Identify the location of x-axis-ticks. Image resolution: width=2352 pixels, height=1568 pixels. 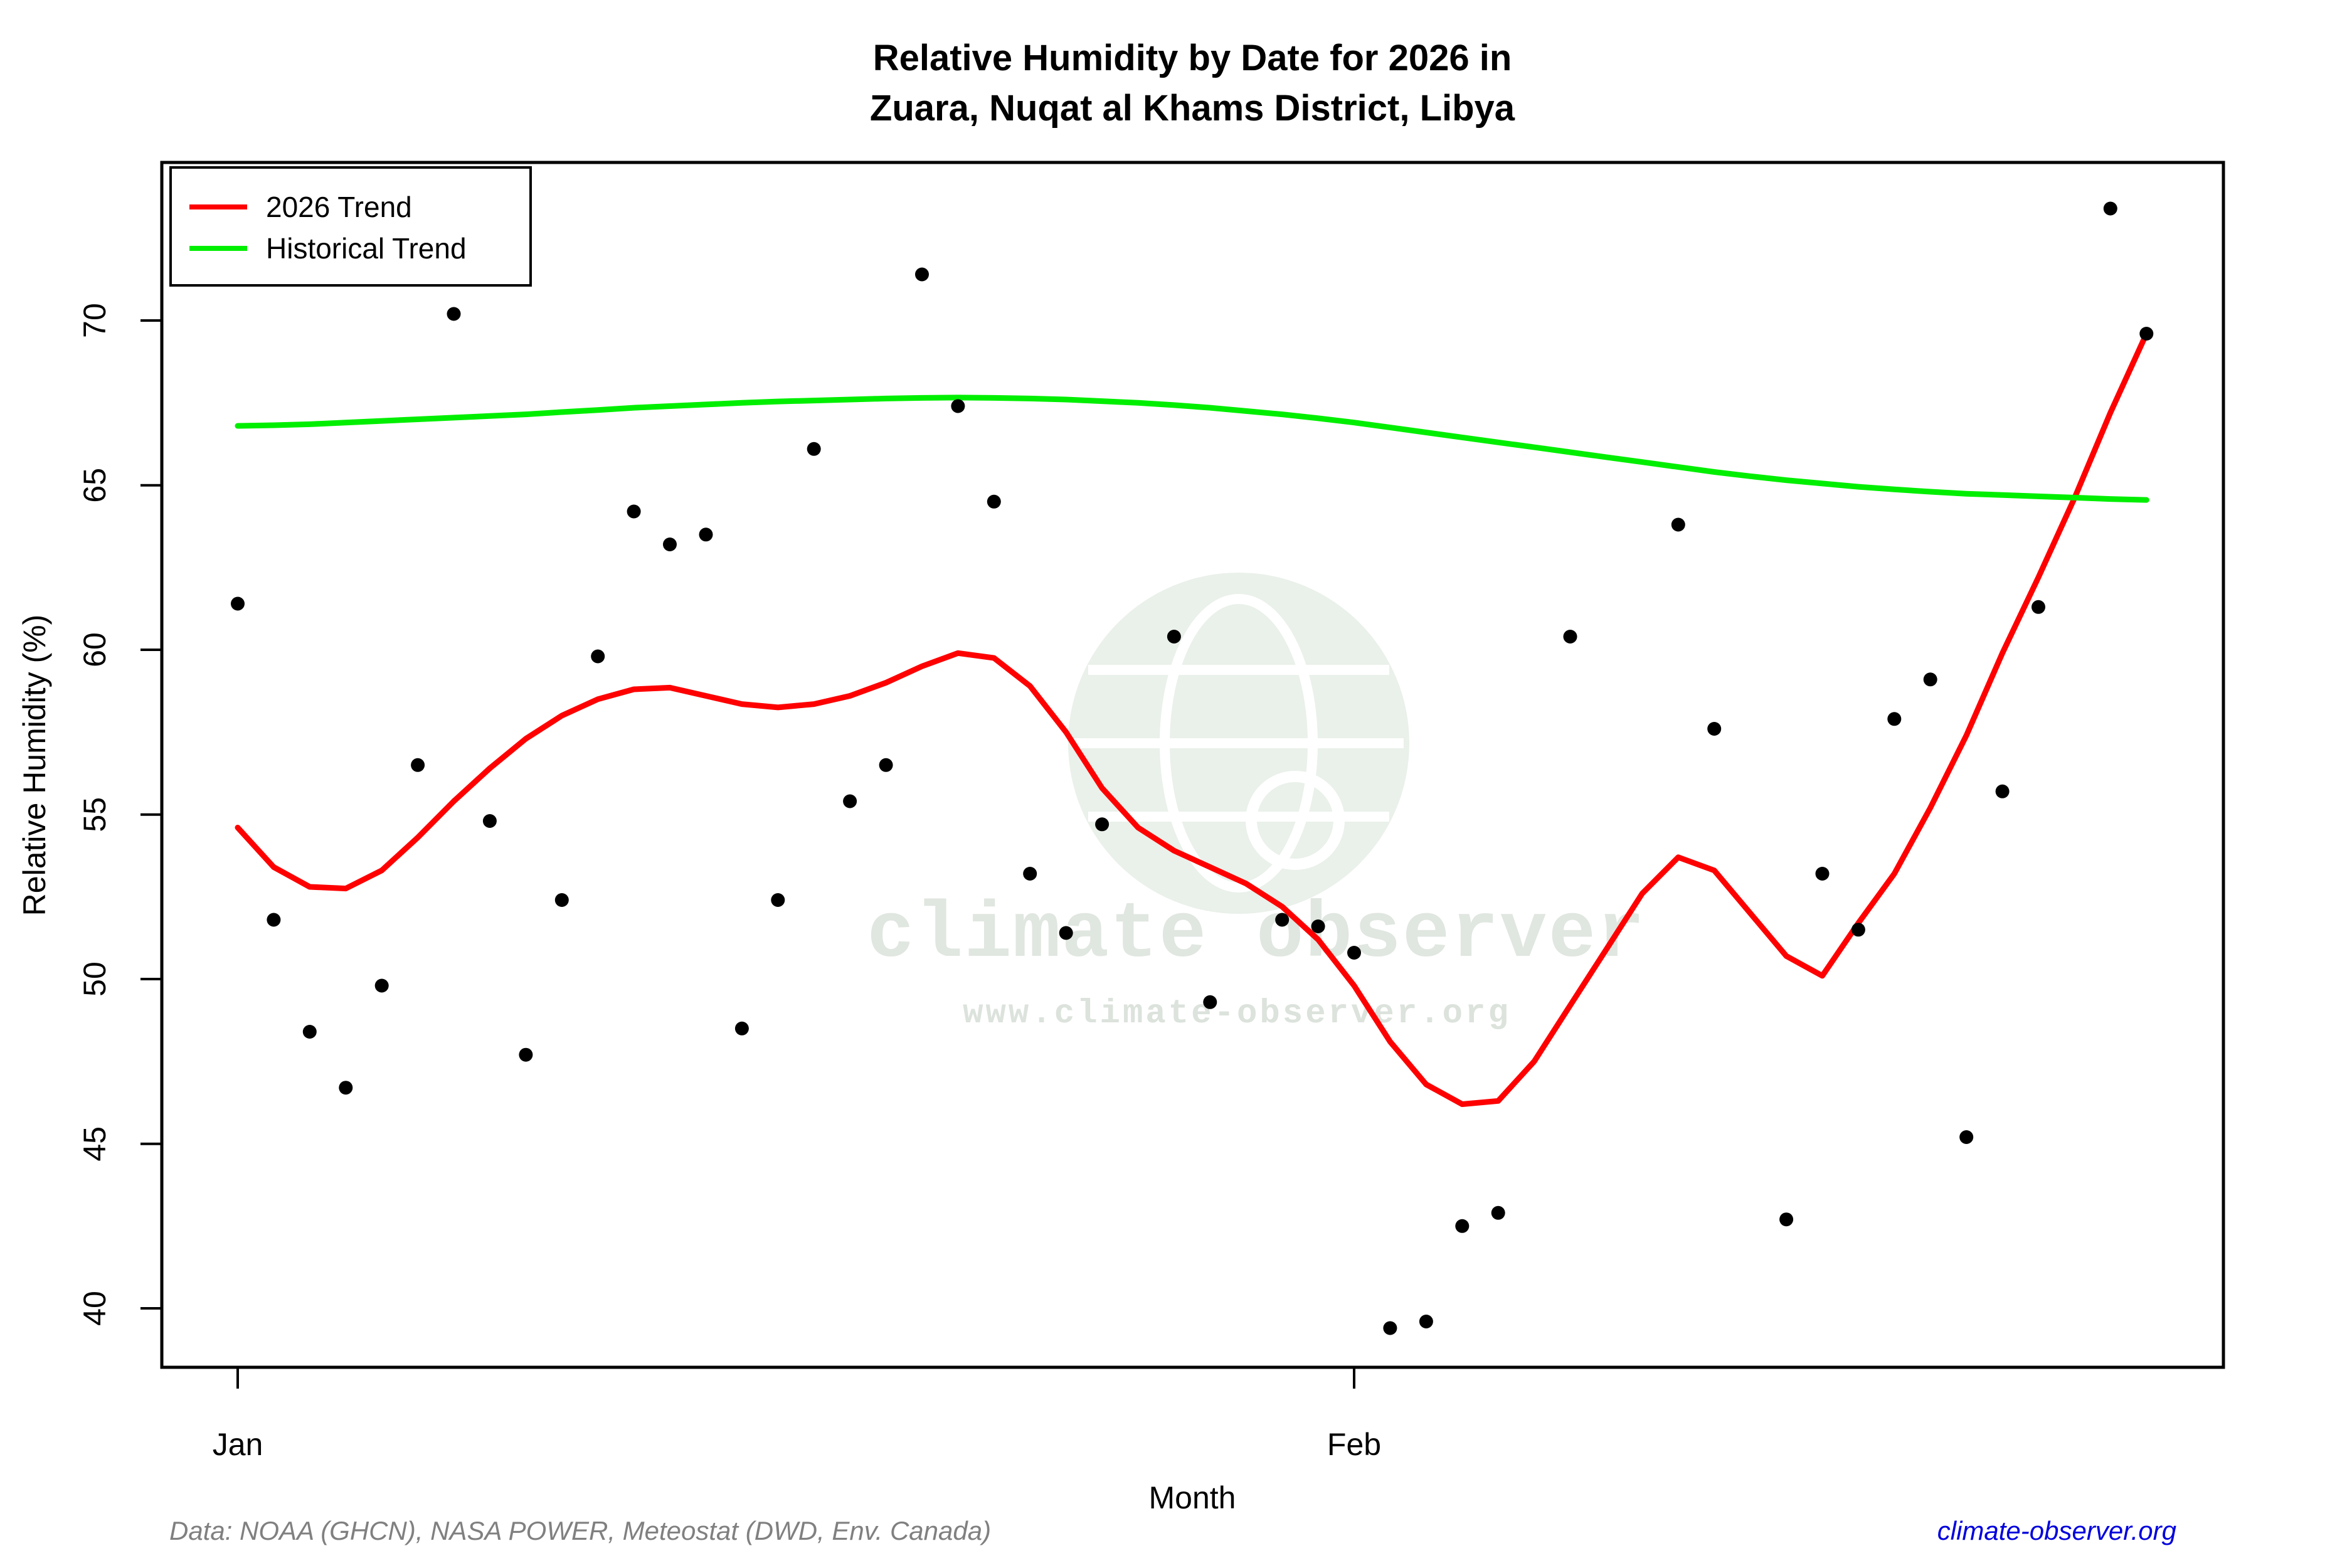
(795, 1379).